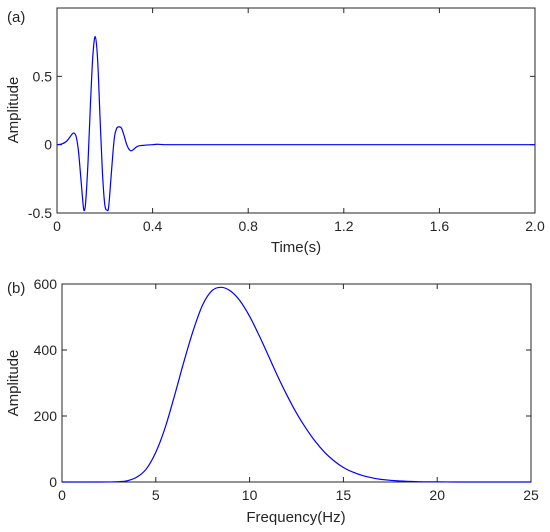 The width and height of the screenshot is (550, 532). I want to click on panel-a-x-tick-label: 2.0, so click(535, 226).